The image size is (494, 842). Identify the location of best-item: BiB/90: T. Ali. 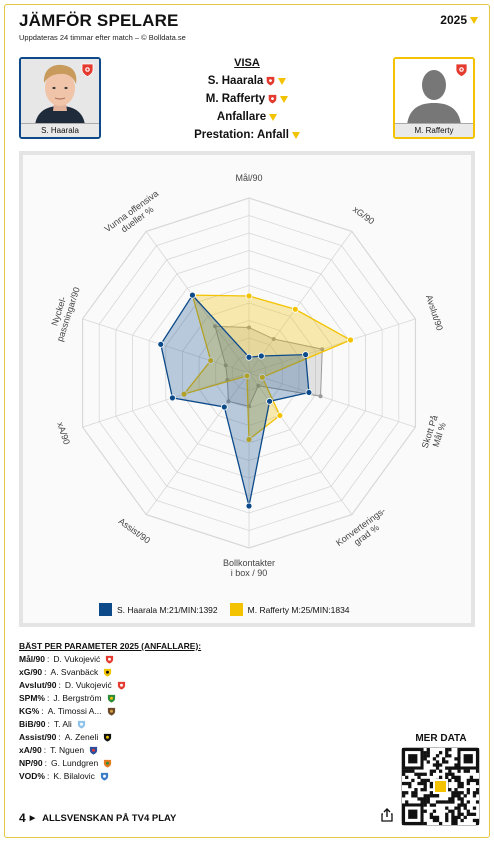
(110, 724).